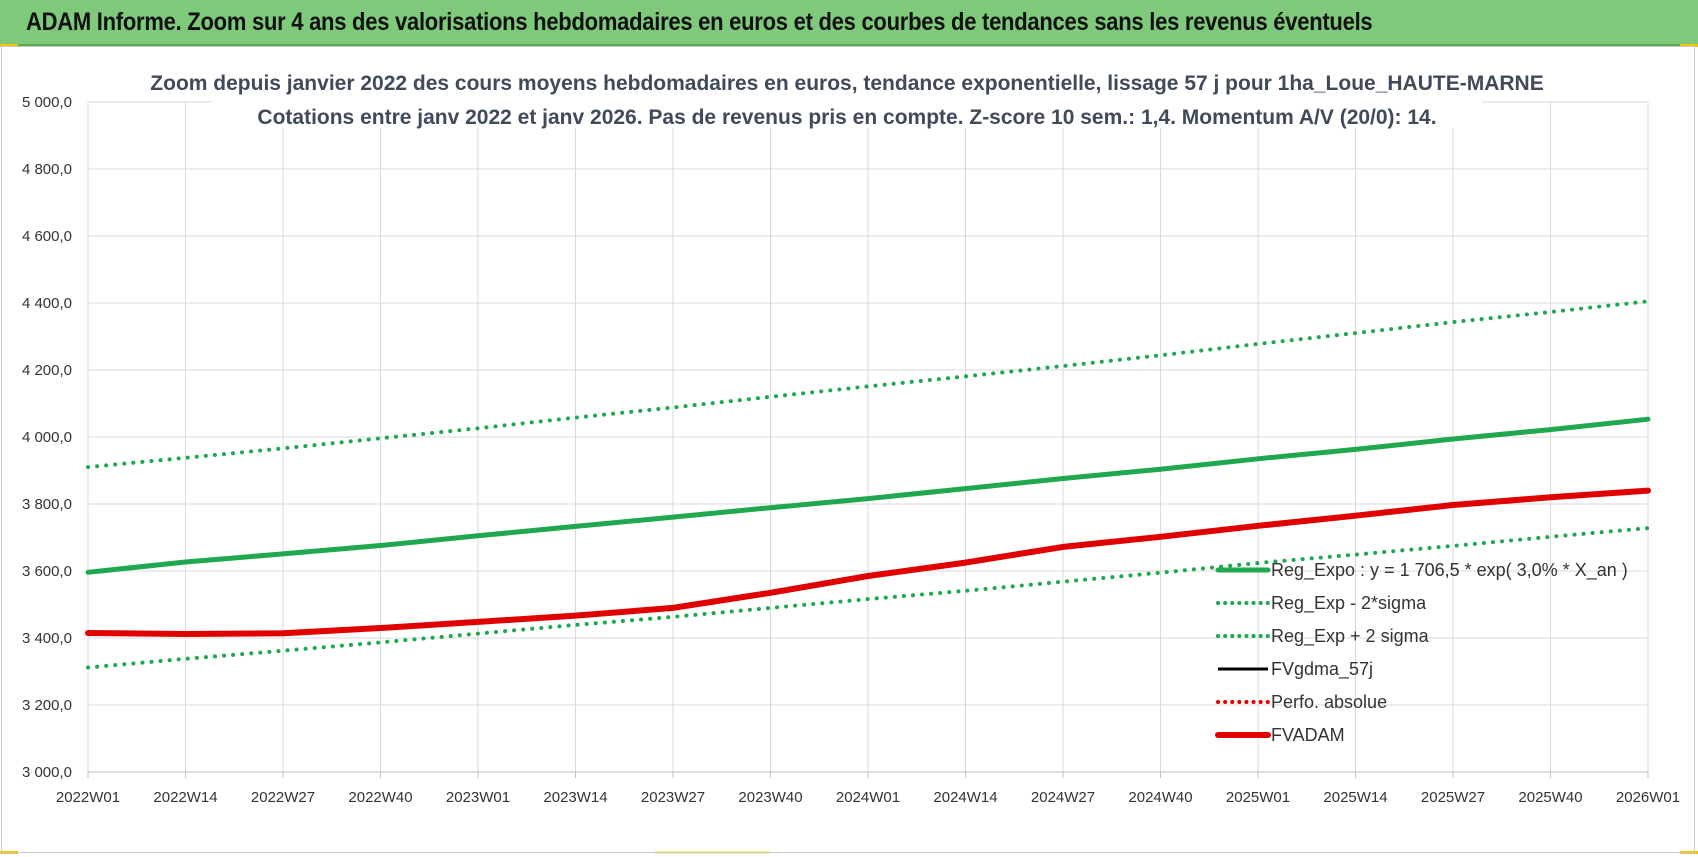  What do you see at coordinates (47, 504) in the screenshot?
I see `y-tick-label: 3 800,0` at bounding box center [47, 504].